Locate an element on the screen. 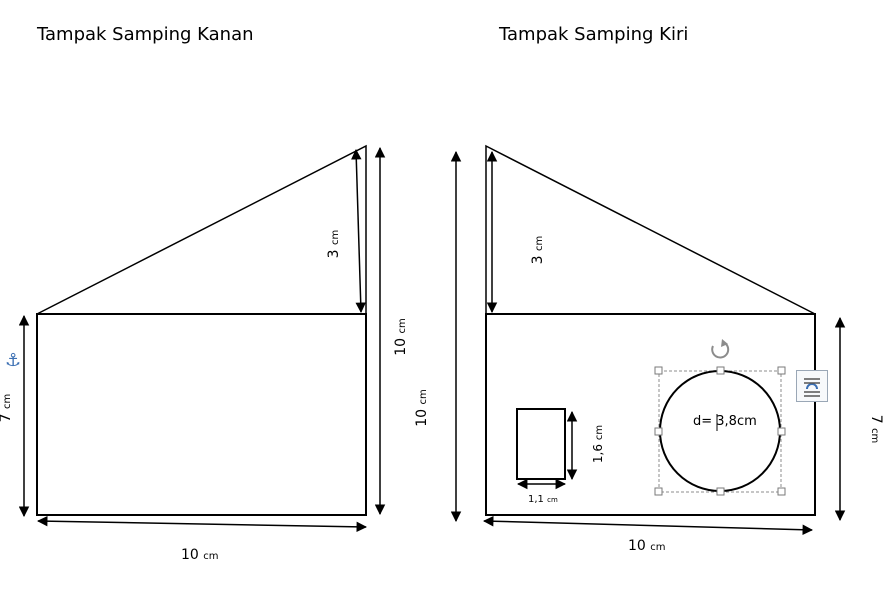 Image resolution: width=889 pixels, height=596 pixels. layout-options-icon is located at coordinates (812, 387).